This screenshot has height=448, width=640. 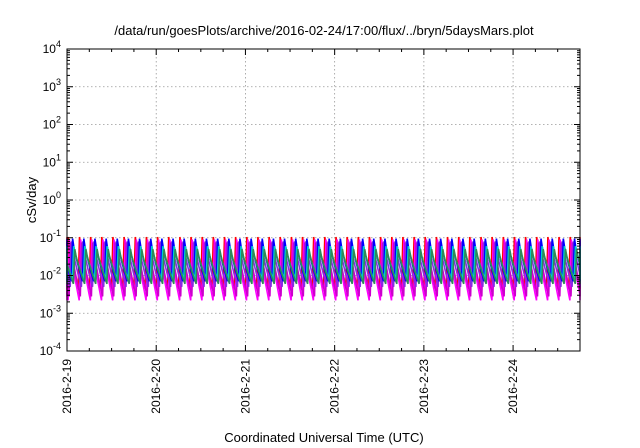 I want to click on series-line, so click(x=323, y=266).